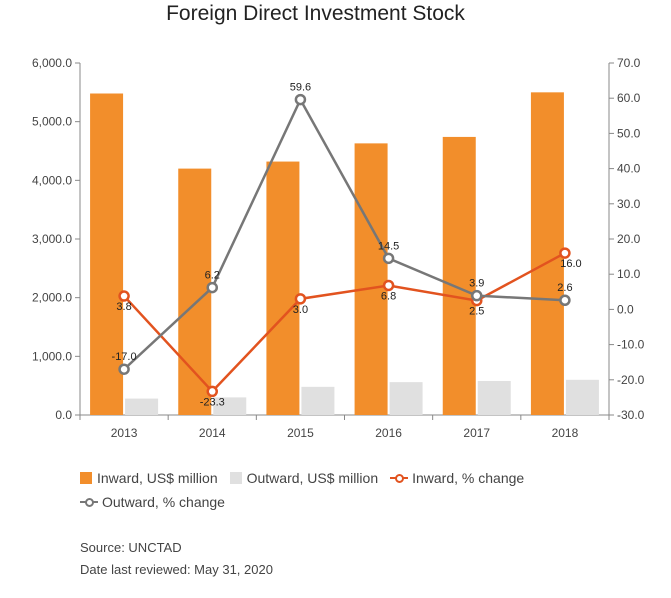 The image size is (671, 598). What do you see at coordinates (312, 478) in the screenshot?
I see `legend-label: Outward, US$ million` at bounding box center [312, 478].